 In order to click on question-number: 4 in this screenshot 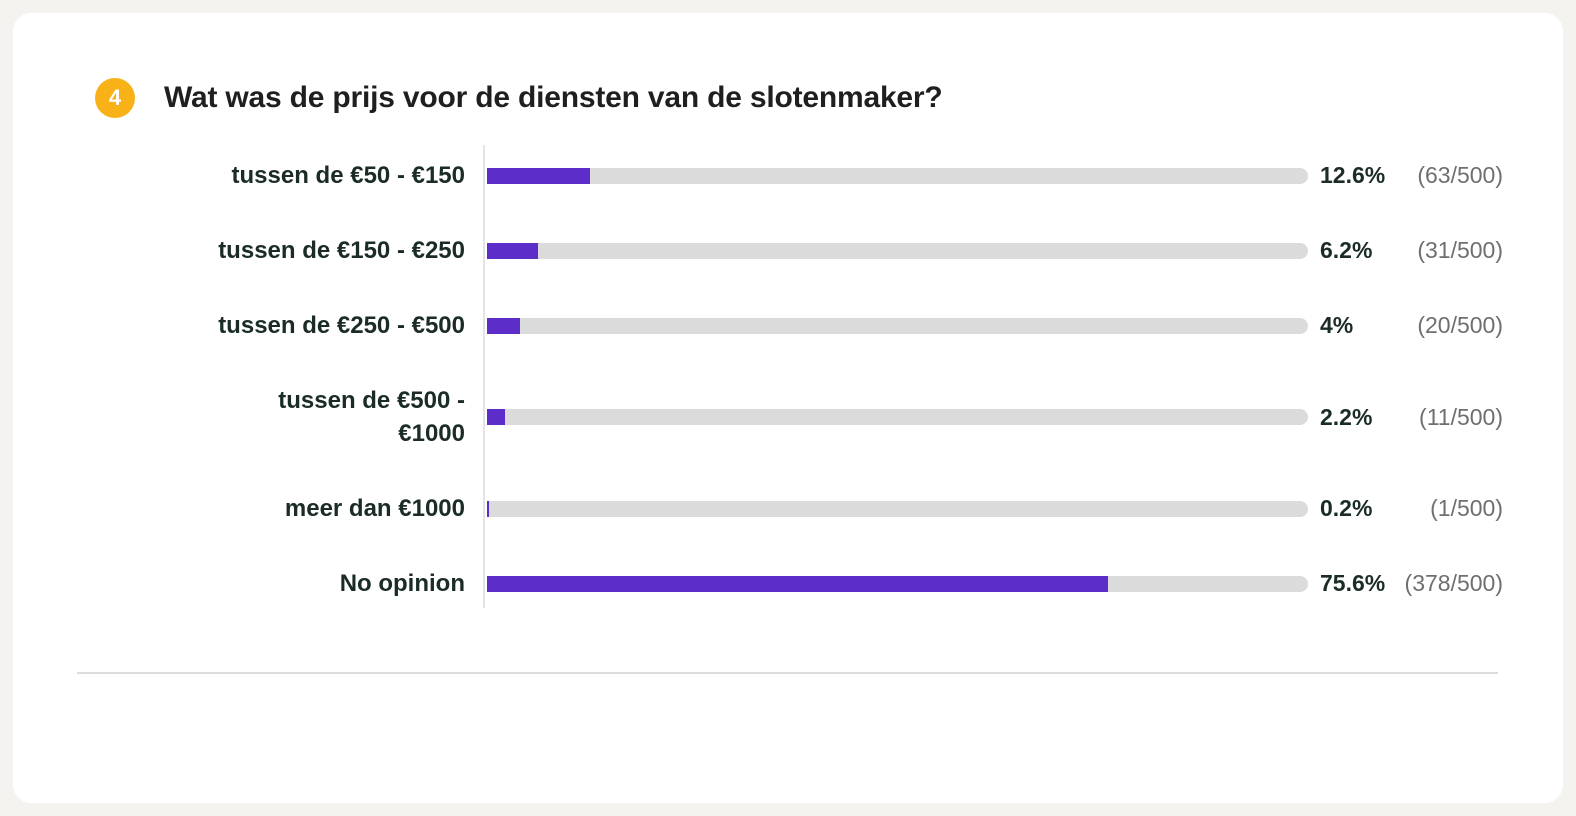, I will do `click(115, 97)`.